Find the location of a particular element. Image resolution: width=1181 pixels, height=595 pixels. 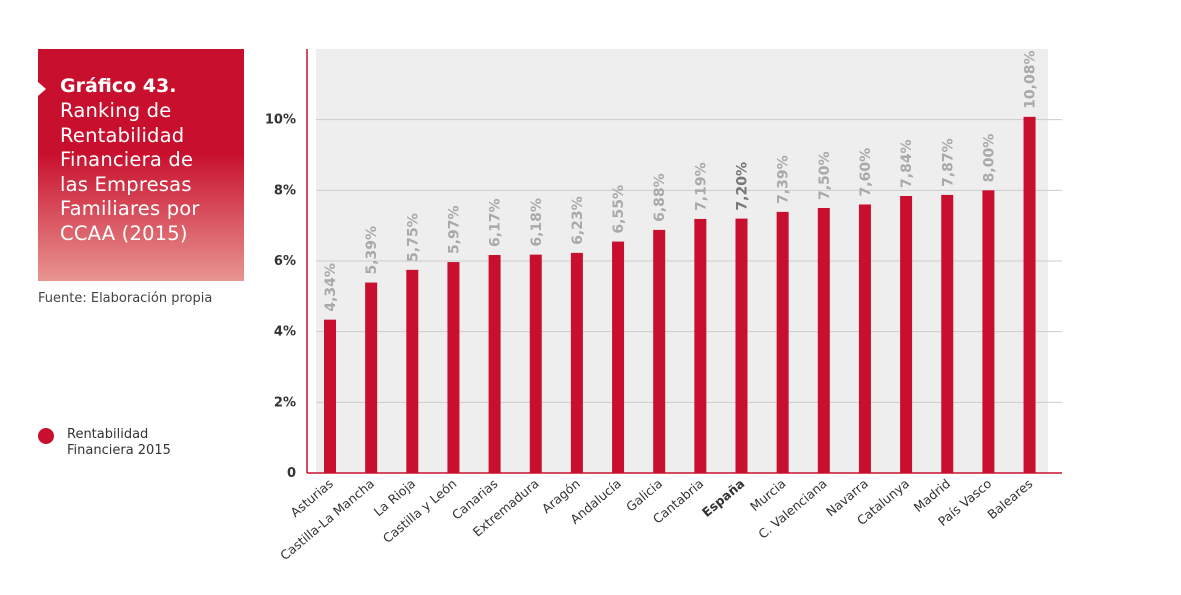

x-tick-label: Castilla y León is located at coordinates (420, 511).